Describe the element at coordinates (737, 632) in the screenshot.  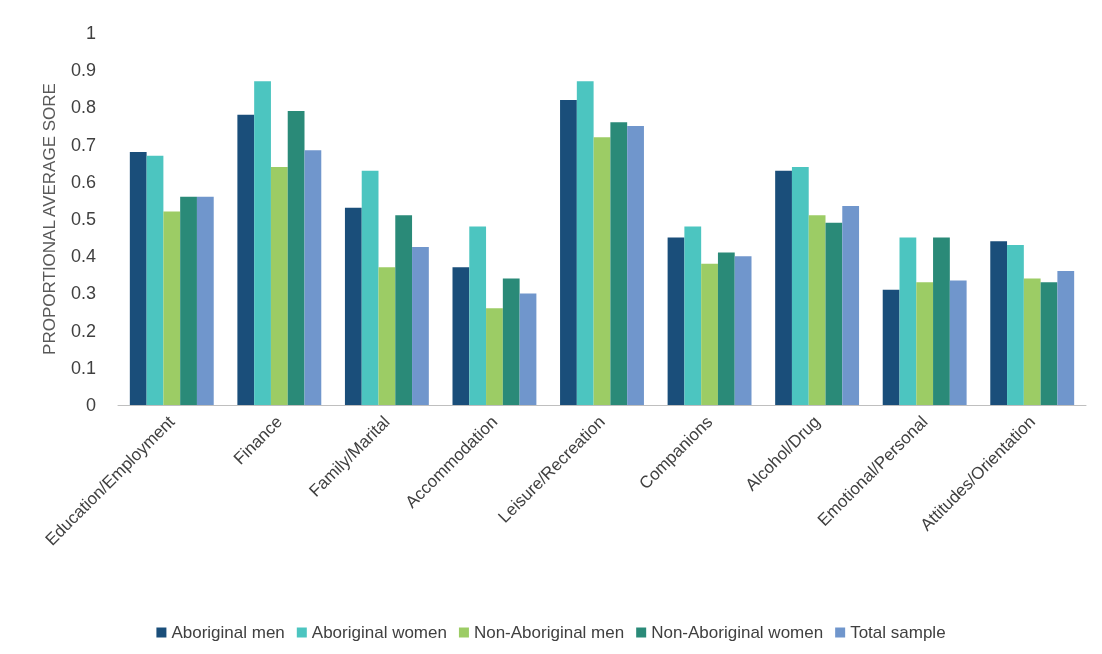
I see `legend-label: Non-Aboriginal women` at that location.